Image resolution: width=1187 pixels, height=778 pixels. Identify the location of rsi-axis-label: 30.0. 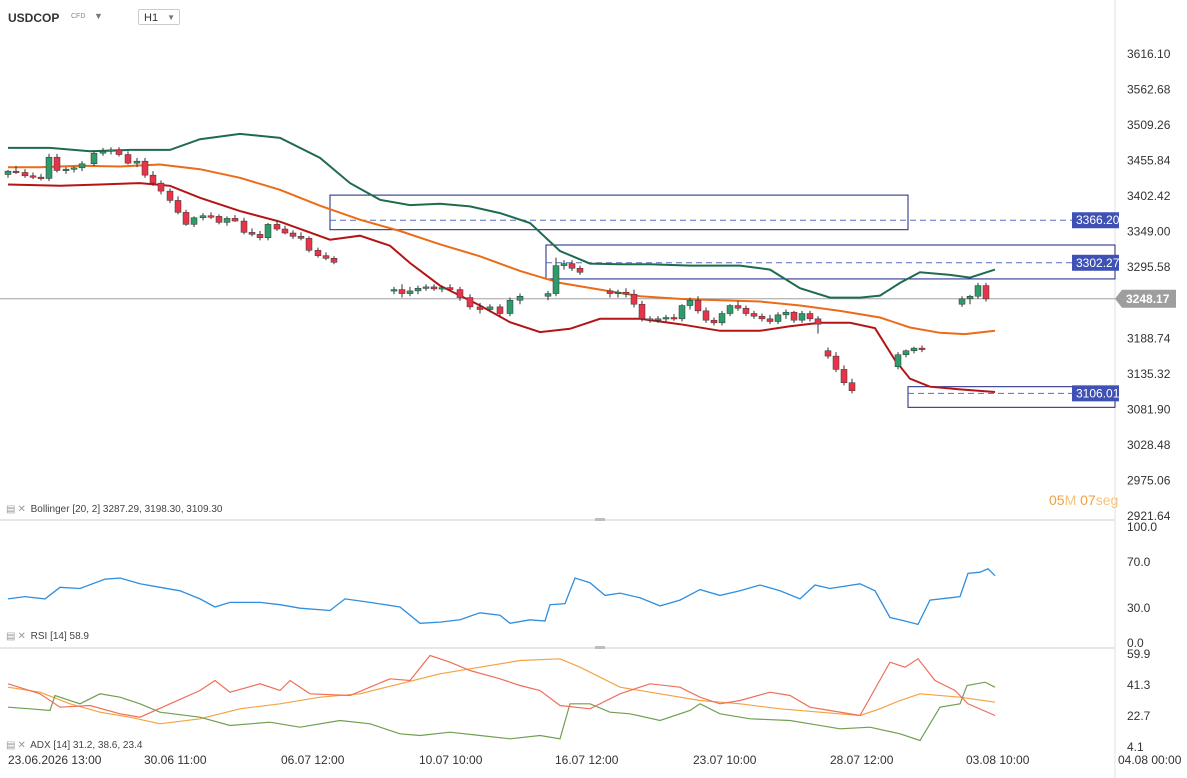
(1139, 608).